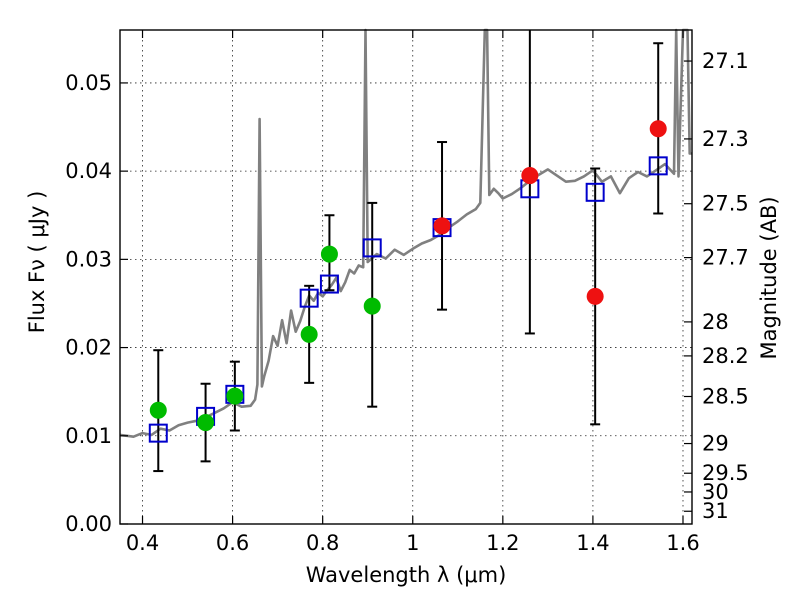 This screenshot has width=800, height=600. What do you see at coordinates (769, 277) in the screenshot?
I see `magnitude-axis-label: Magnitude (AB)` at bounding box center [769, 277].